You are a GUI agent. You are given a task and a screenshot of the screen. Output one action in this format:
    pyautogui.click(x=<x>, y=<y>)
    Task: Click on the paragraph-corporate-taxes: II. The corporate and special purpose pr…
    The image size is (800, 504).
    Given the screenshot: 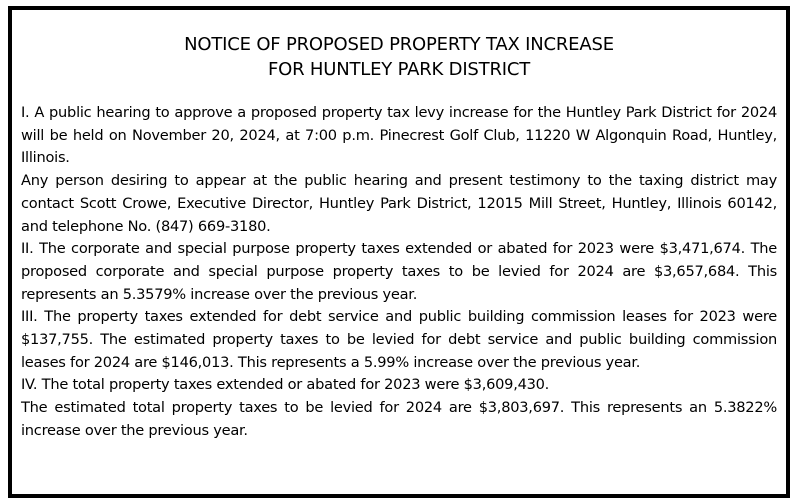 What is the action you would take?
    pyautogui.click(x=399, y=271)
    